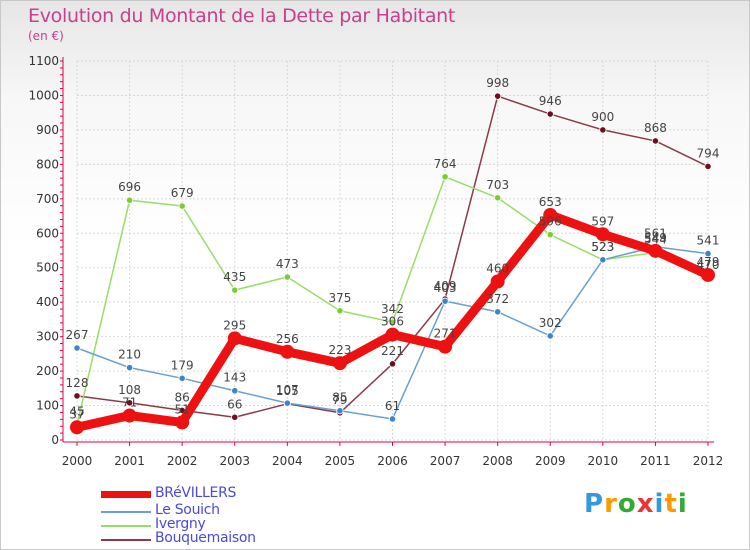  I want to click on data-label: 51, so click(182, 409).